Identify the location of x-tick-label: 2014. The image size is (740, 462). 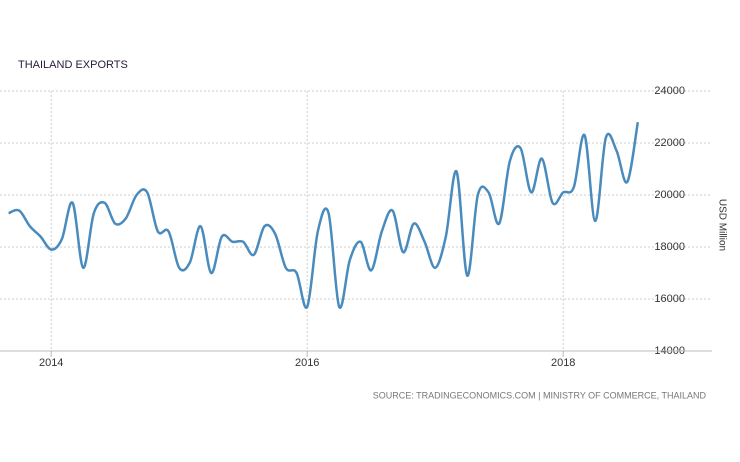
(51, 363).